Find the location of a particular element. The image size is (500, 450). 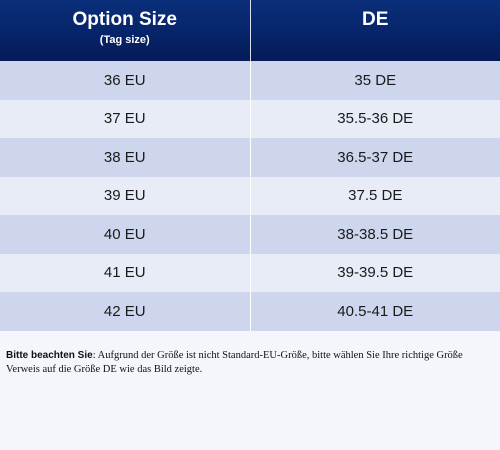

de-size-cell: 35.5-36 DE is located at coordinates (375, 119).